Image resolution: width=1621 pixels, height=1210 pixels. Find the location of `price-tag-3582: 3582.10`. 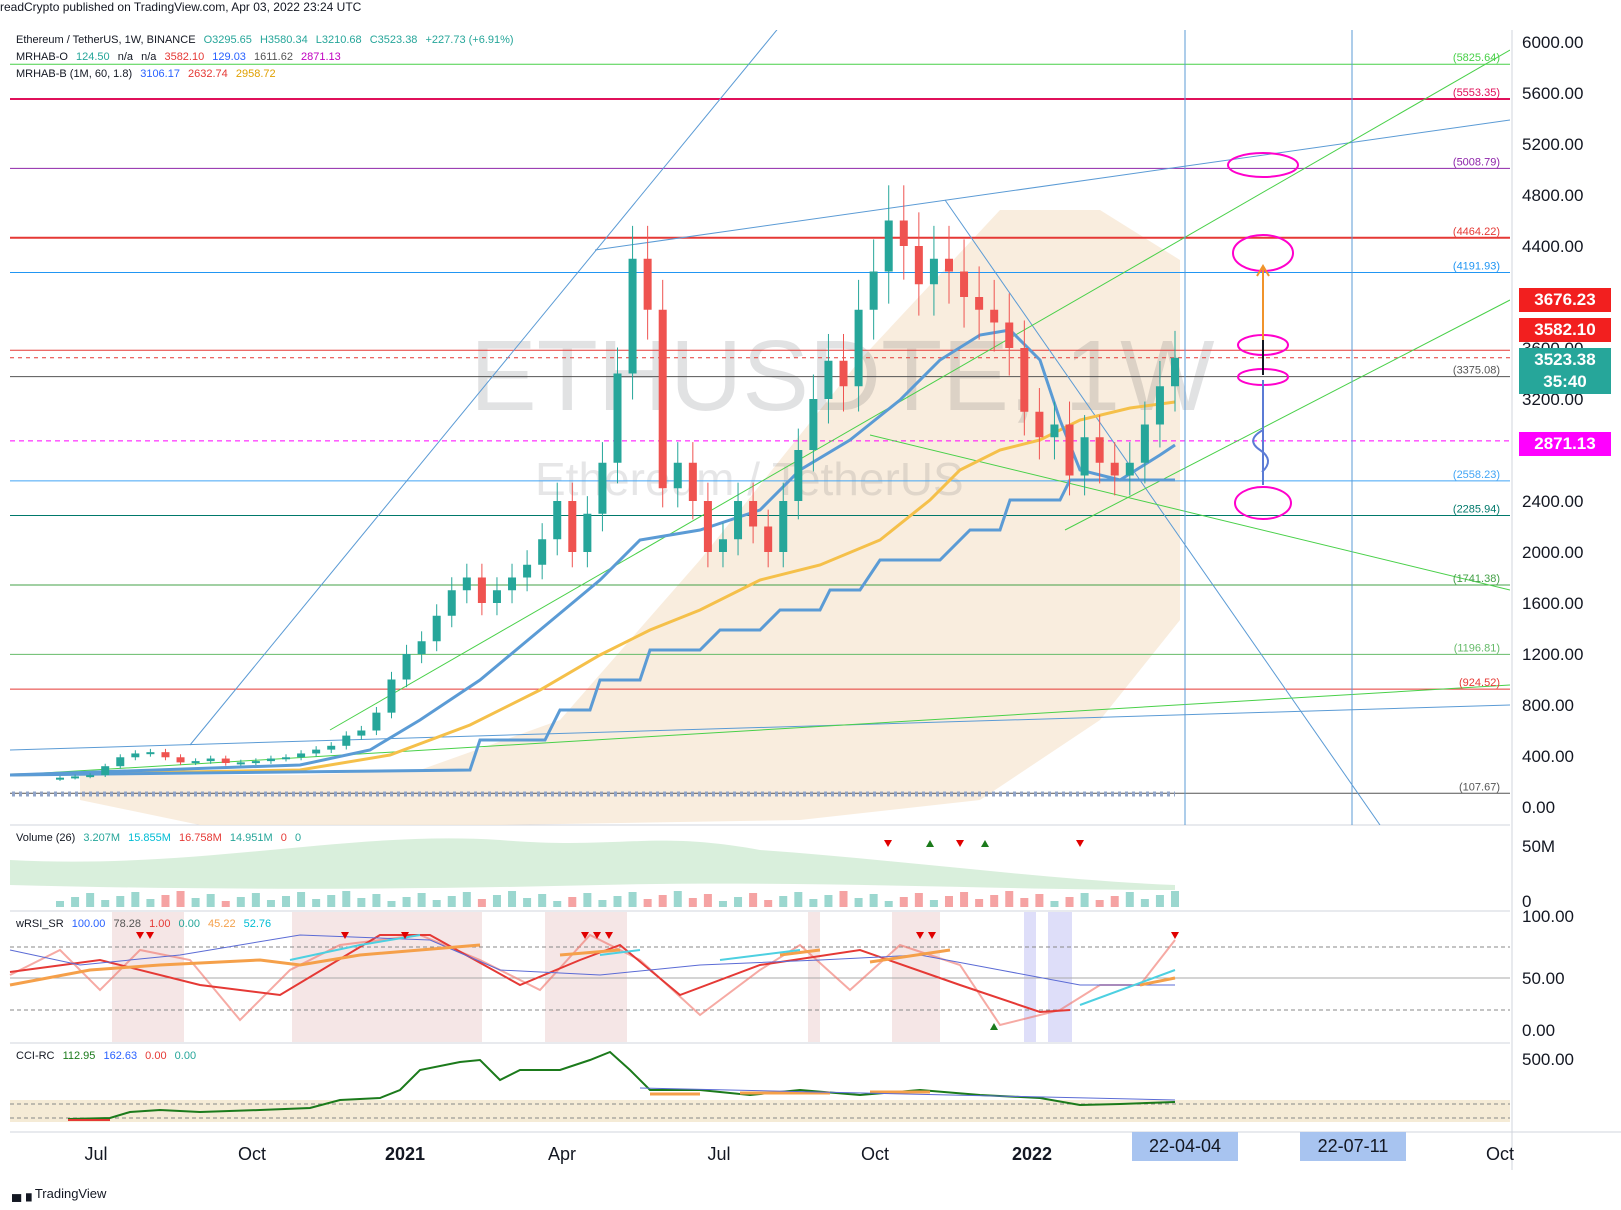

price-tag-3582: 3582.10 is located at coordinates (1565, 330).